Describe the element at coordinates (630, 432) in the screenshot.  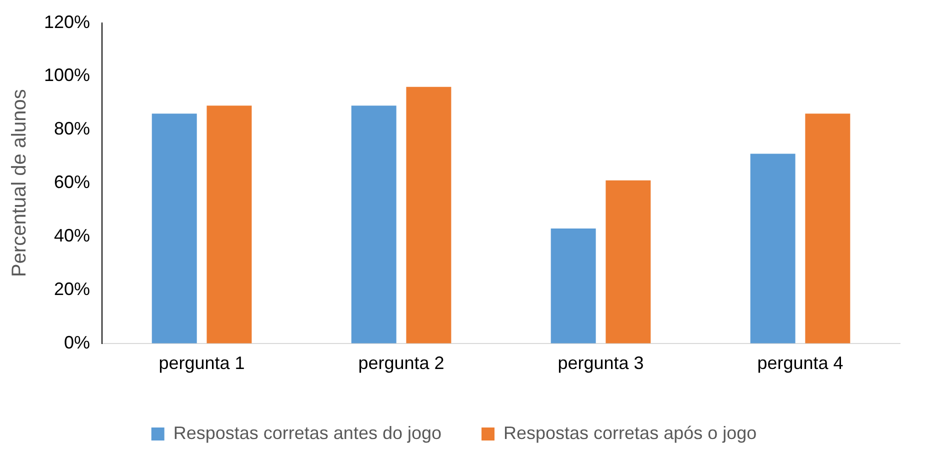
I see `legend-label: Respostas corretas após o jogo` at that location.